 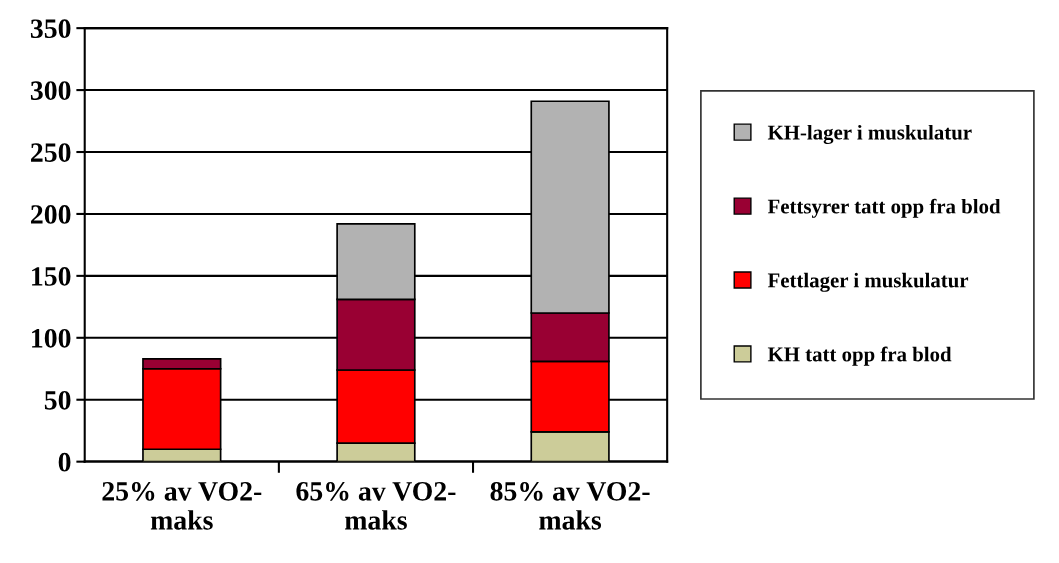 I want to click on y-tick-label: 350, so click(x=50, y=29).